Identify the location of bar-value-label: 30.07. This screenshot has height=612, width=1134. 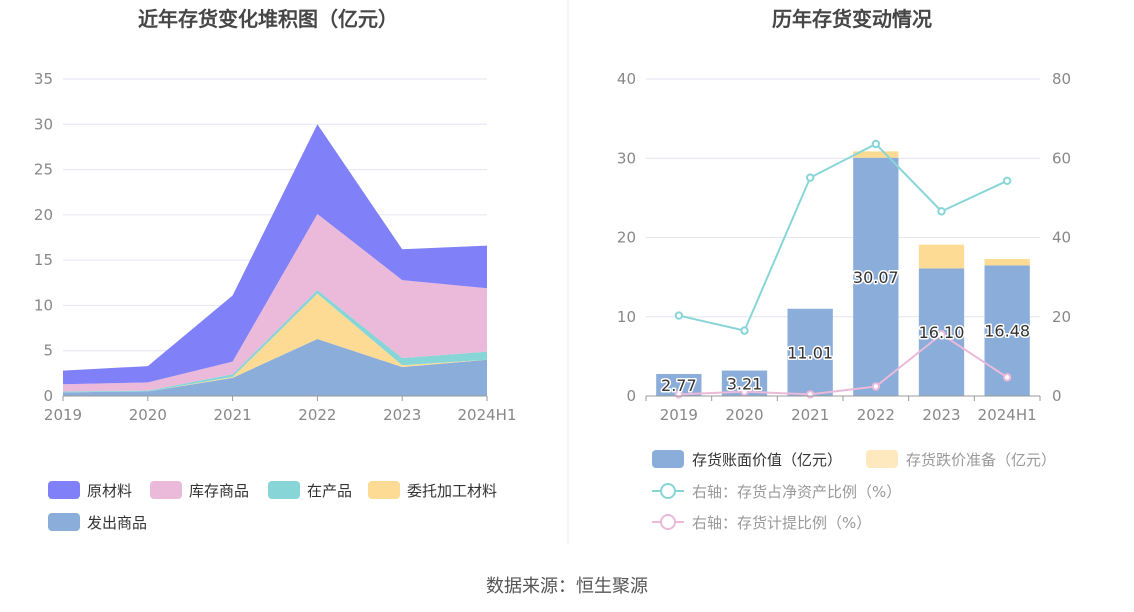
(876, 277).